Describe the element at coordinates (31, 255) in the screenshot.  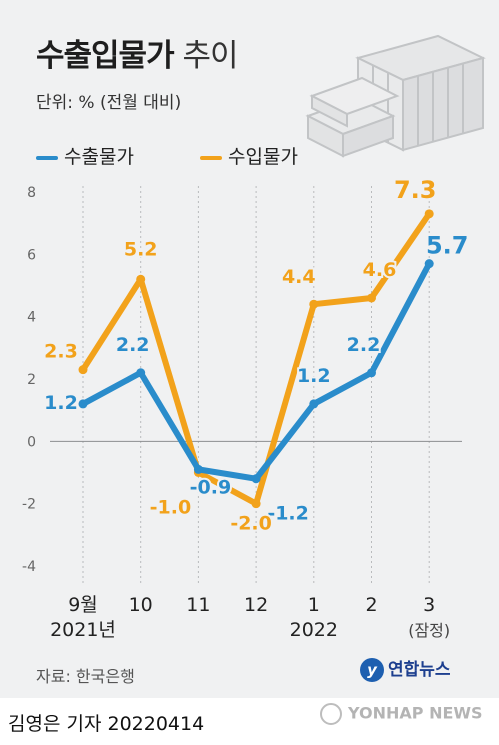
I see `y-tick-label: 6` at that location.